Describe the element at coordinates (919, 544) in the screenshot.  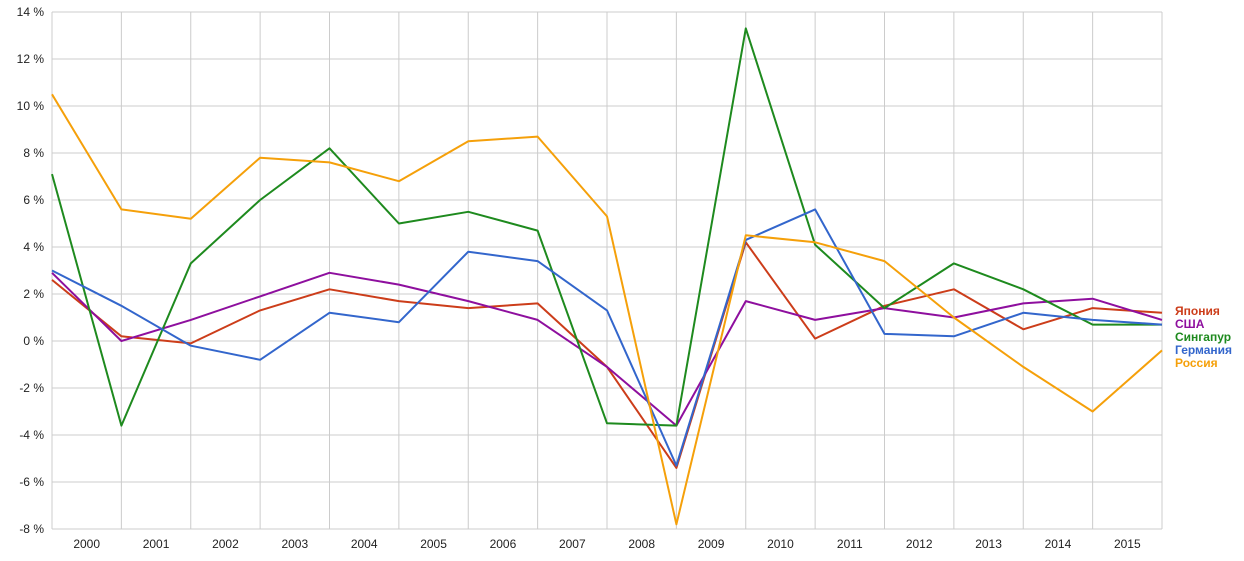
I see `x-tick-label: 2012` at that location.